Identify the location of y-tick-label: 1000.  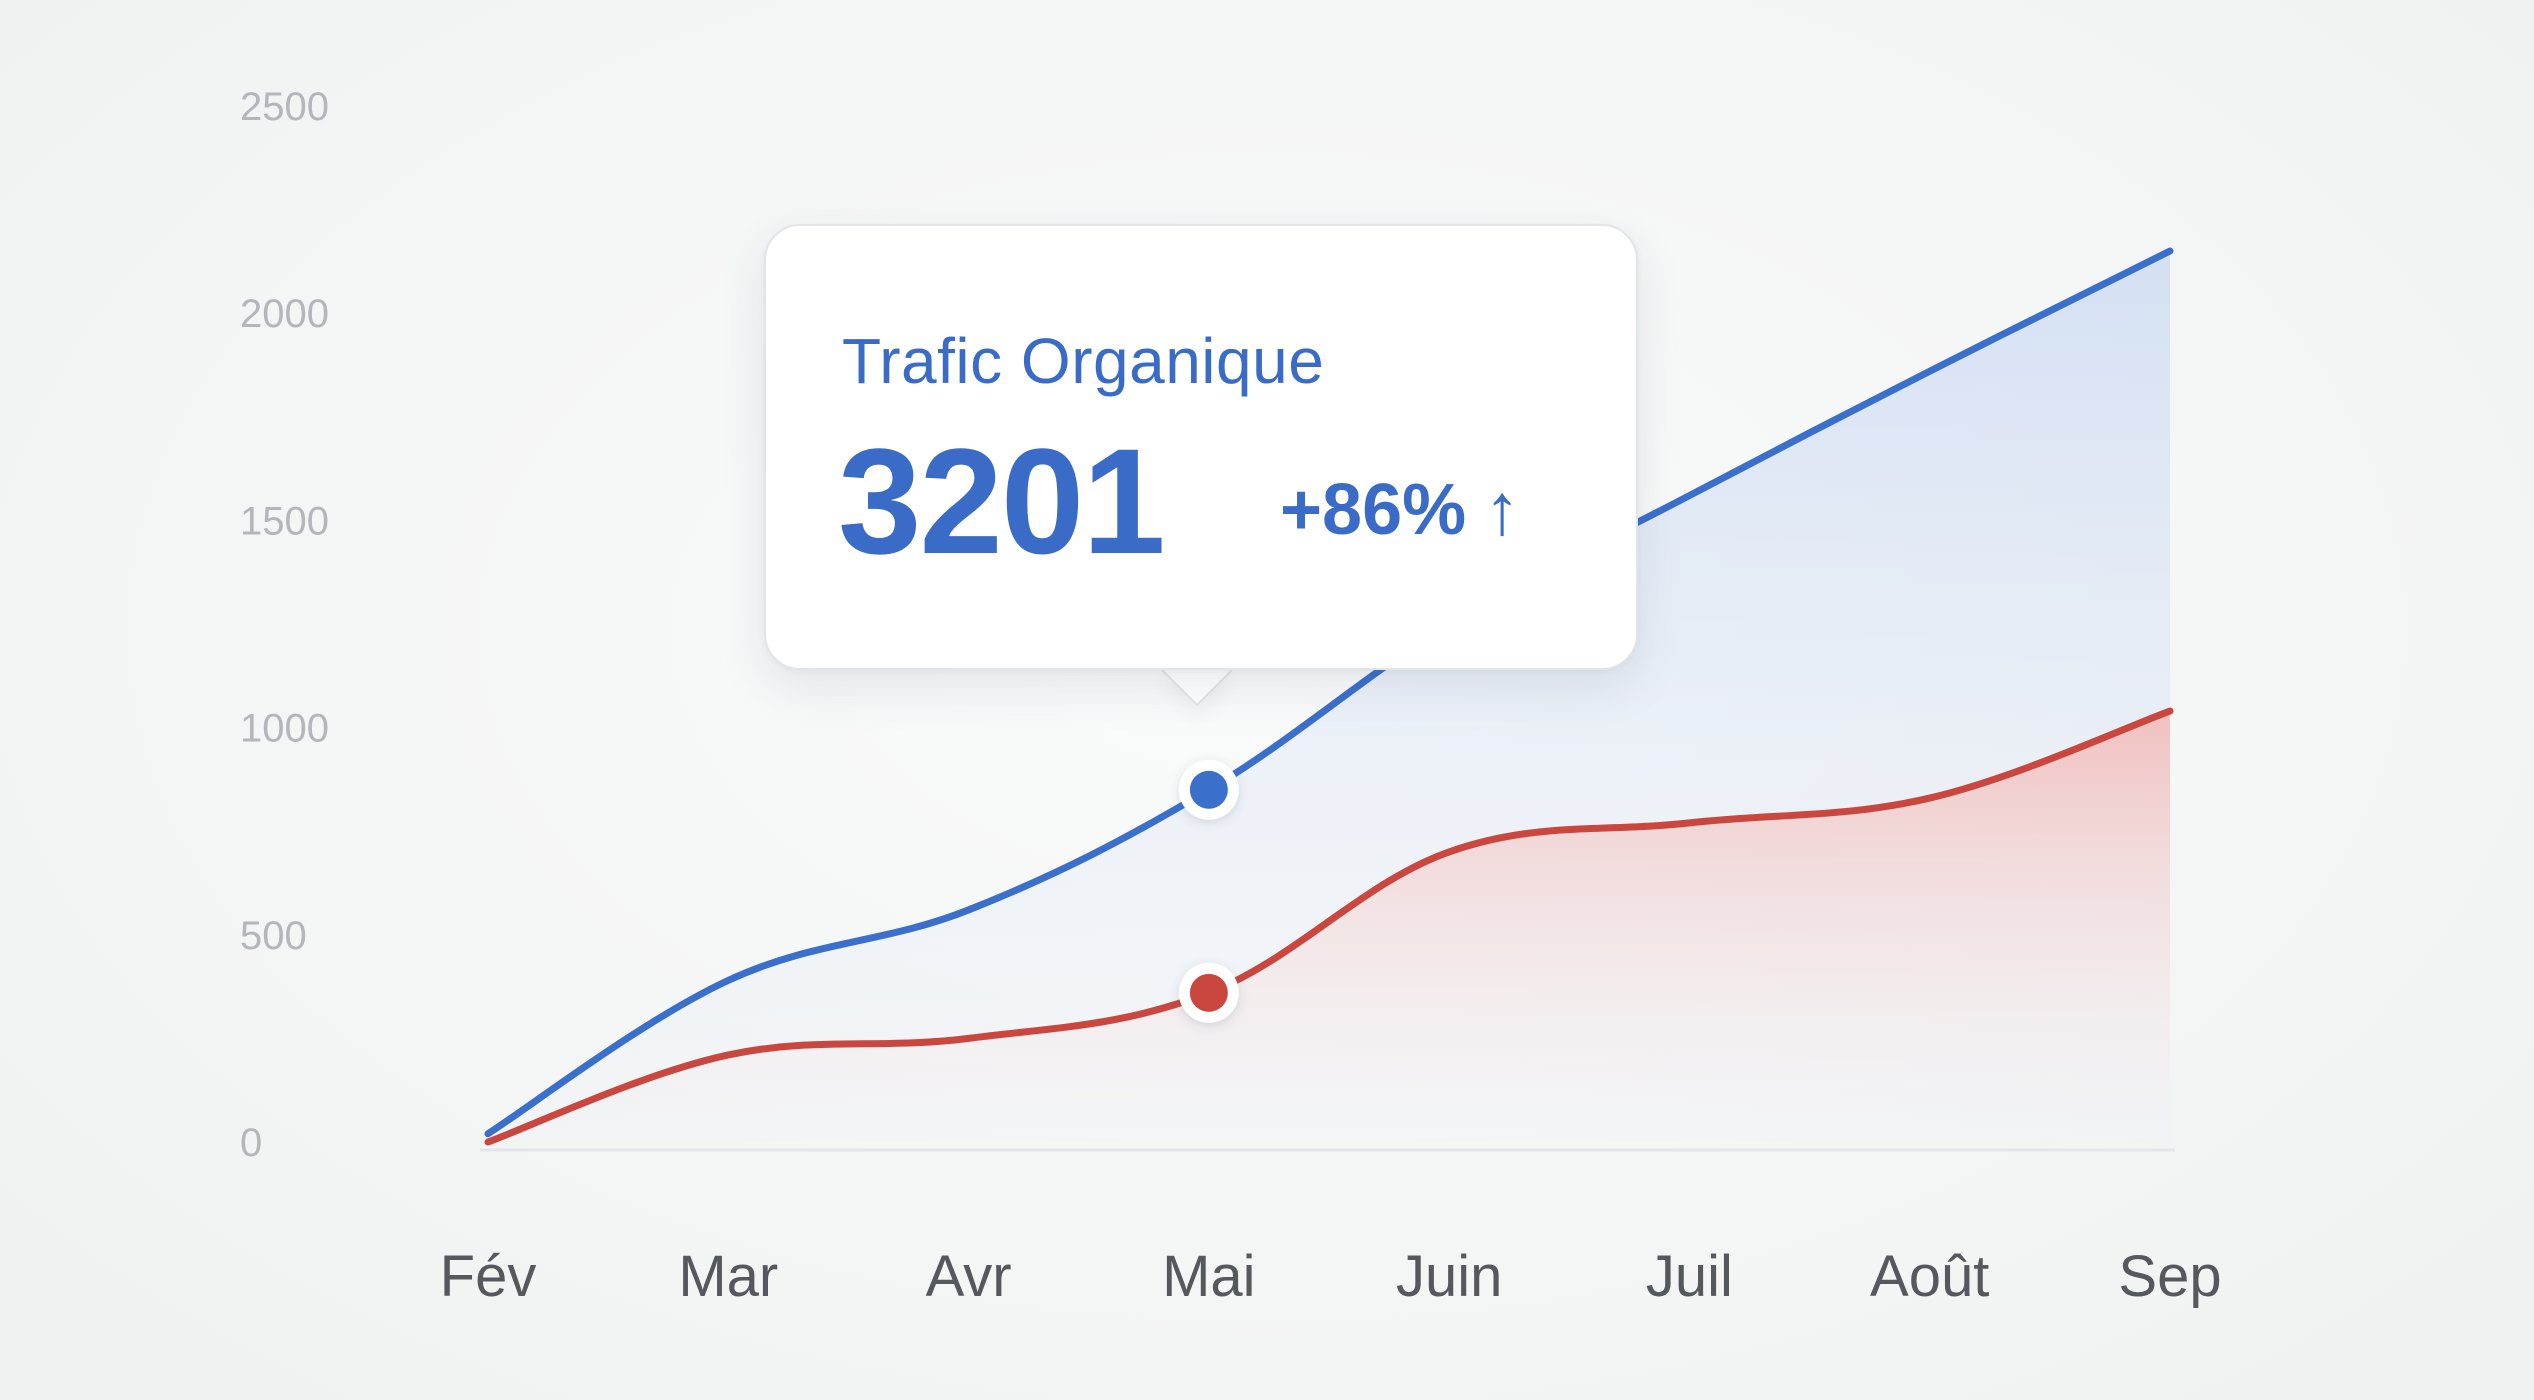
(284, 729).